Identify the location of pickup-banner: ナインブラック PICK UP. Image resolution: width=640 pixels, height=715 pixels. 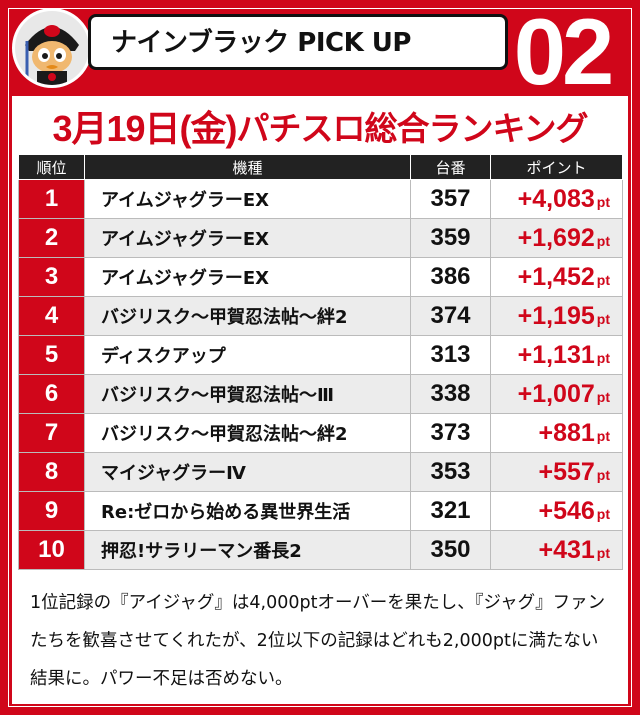
(298, 42).